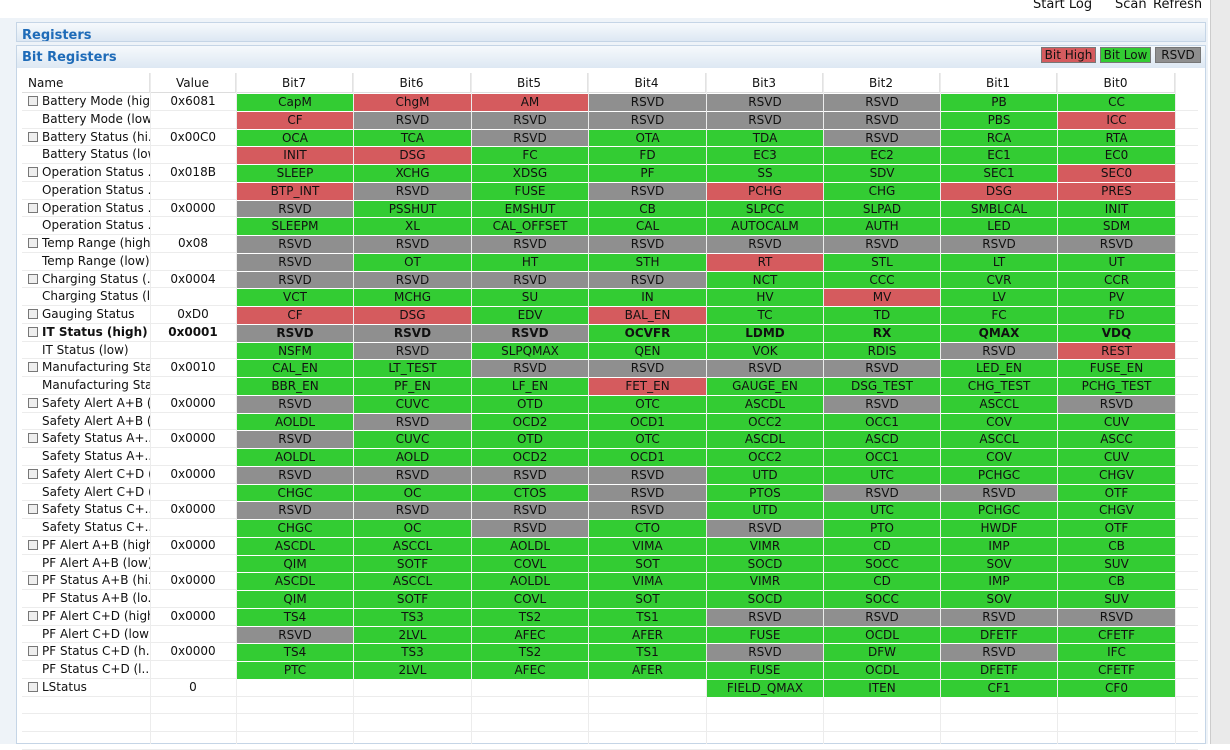 This screenshot has height=750, width=1230. I want to click on bit-cell: AUTOCALM, so click(765, 226).